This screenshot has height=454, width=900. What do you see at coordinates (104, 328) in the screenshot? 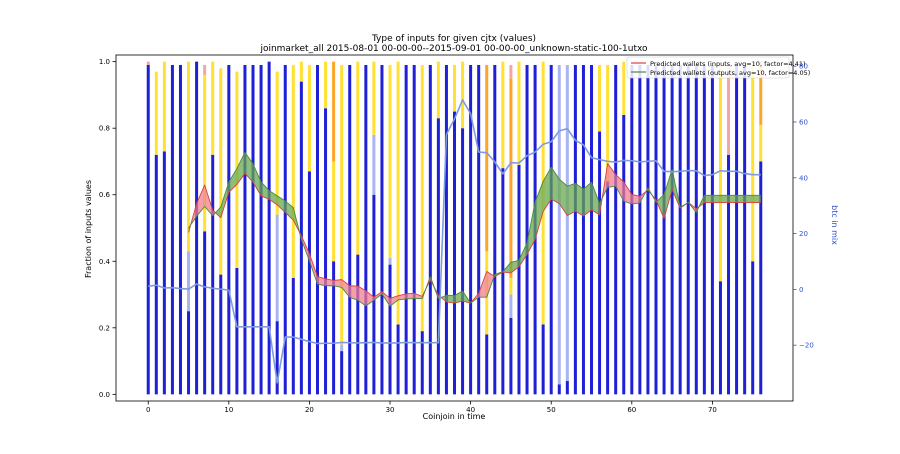
I see `y-tick-label: 0.2` at bounding box center [104, 328].